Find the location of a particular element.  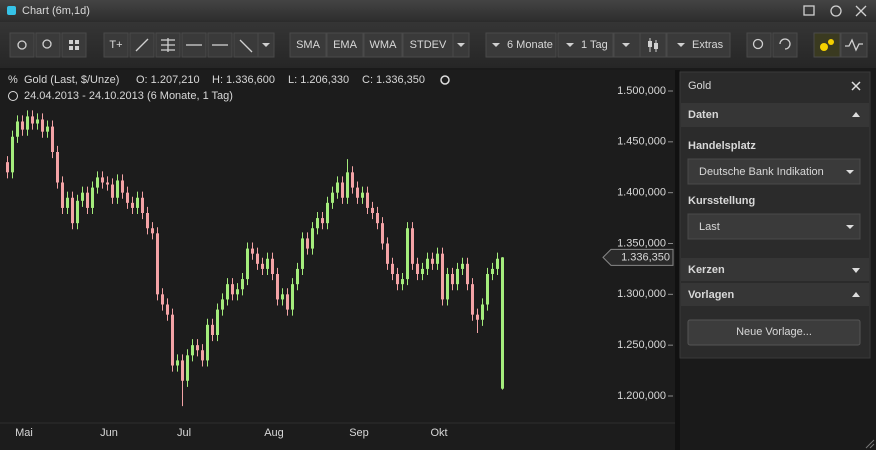

line-icon is located at coordinates (142, 45).